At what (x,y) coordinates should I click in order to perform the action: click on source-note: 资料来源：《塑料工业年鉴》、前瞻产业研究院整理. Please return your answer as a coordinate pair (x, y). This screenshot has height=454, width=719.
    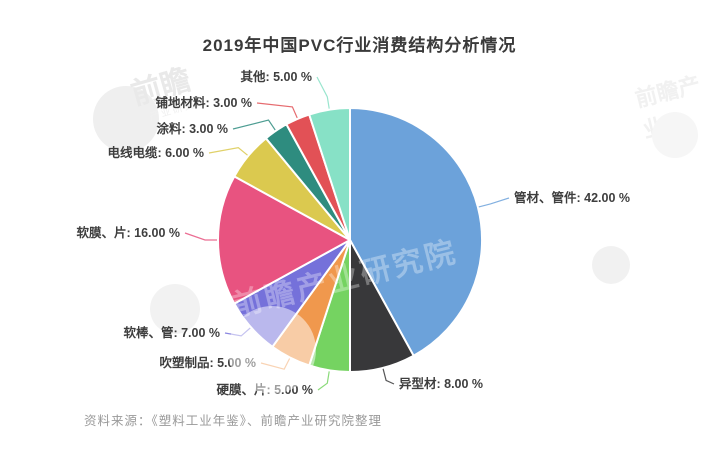
    Looking at the image, I should click on (233, 421).